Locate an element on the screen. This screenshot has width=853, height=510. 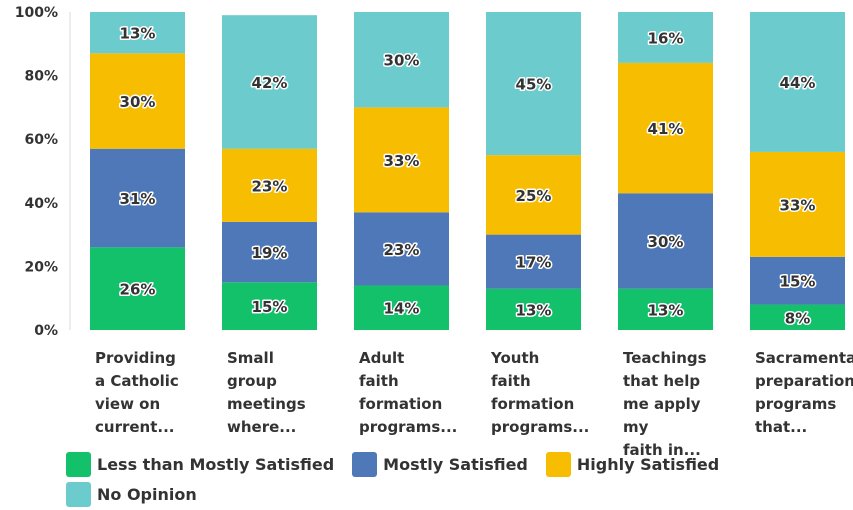
legend-item: Less than Mostly Satisfied is located at coordinates (200, 464).